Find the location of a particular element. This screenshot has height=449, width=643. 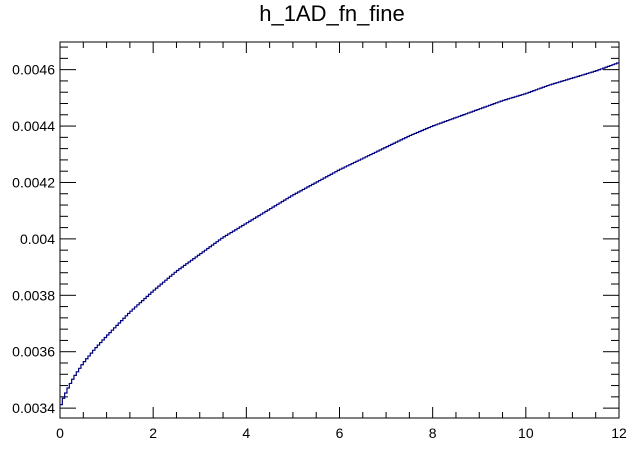

y-tick-label: 0.0038 is located at coordinates (33, 295).